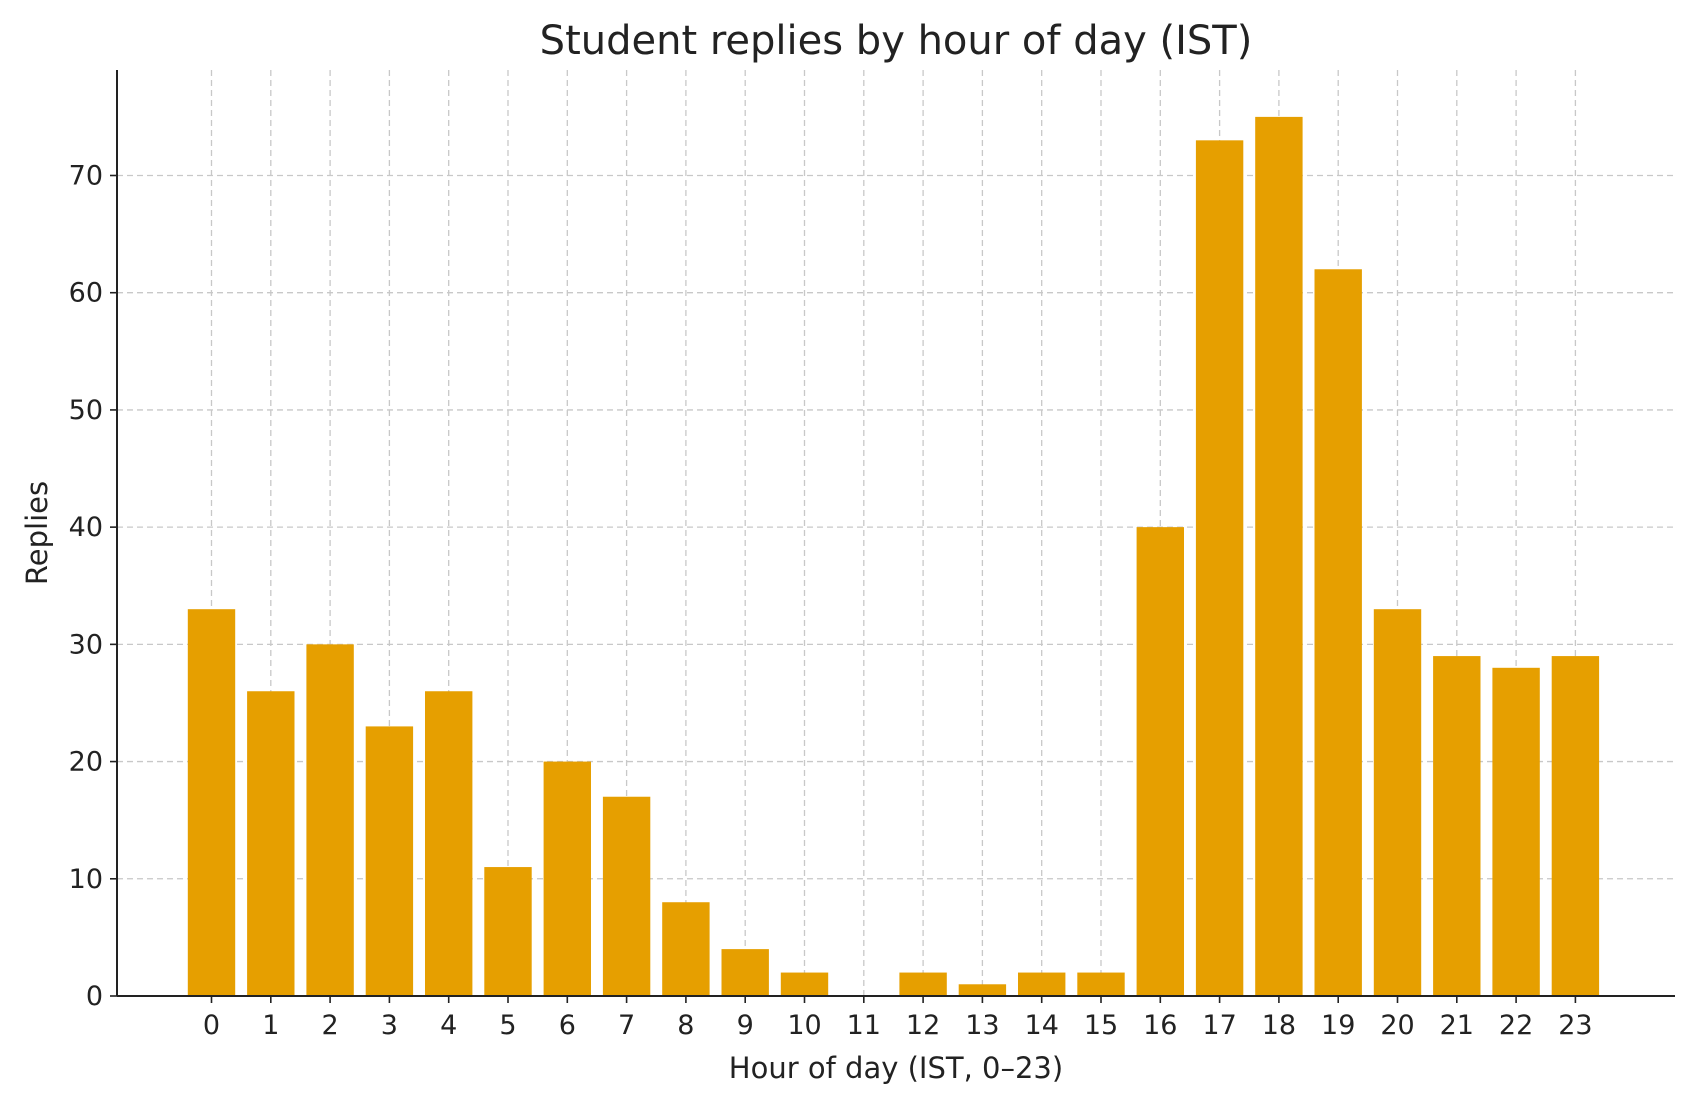  I want to click on x-tick-label: 22, so click(1516, 1025).